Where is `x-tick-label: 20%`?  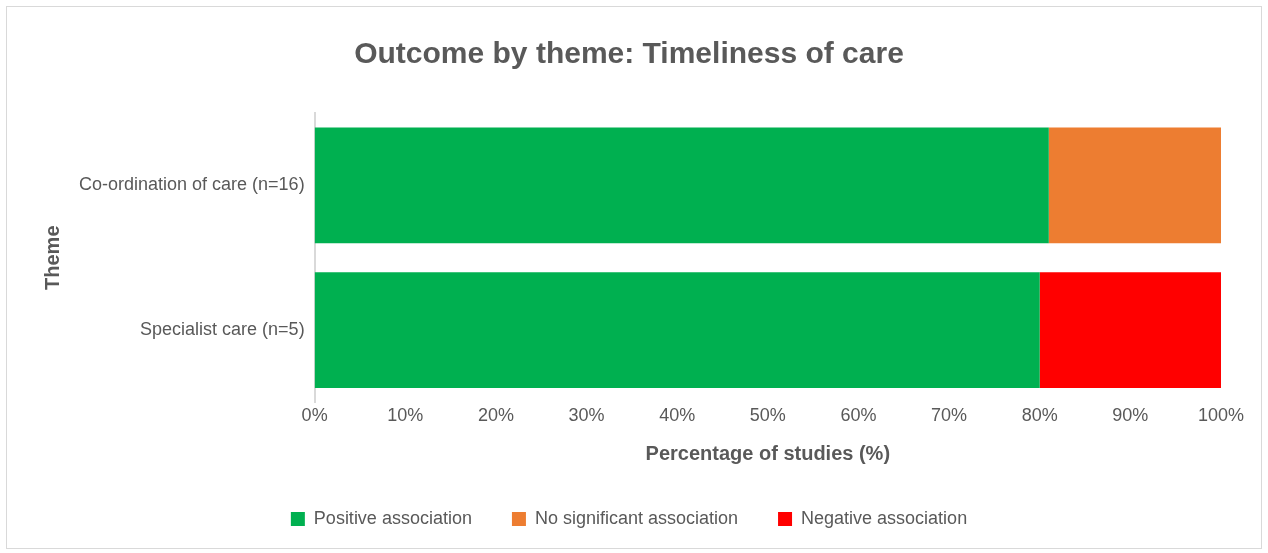
x-tick-label: 20% is located at coordinates (495, 415).